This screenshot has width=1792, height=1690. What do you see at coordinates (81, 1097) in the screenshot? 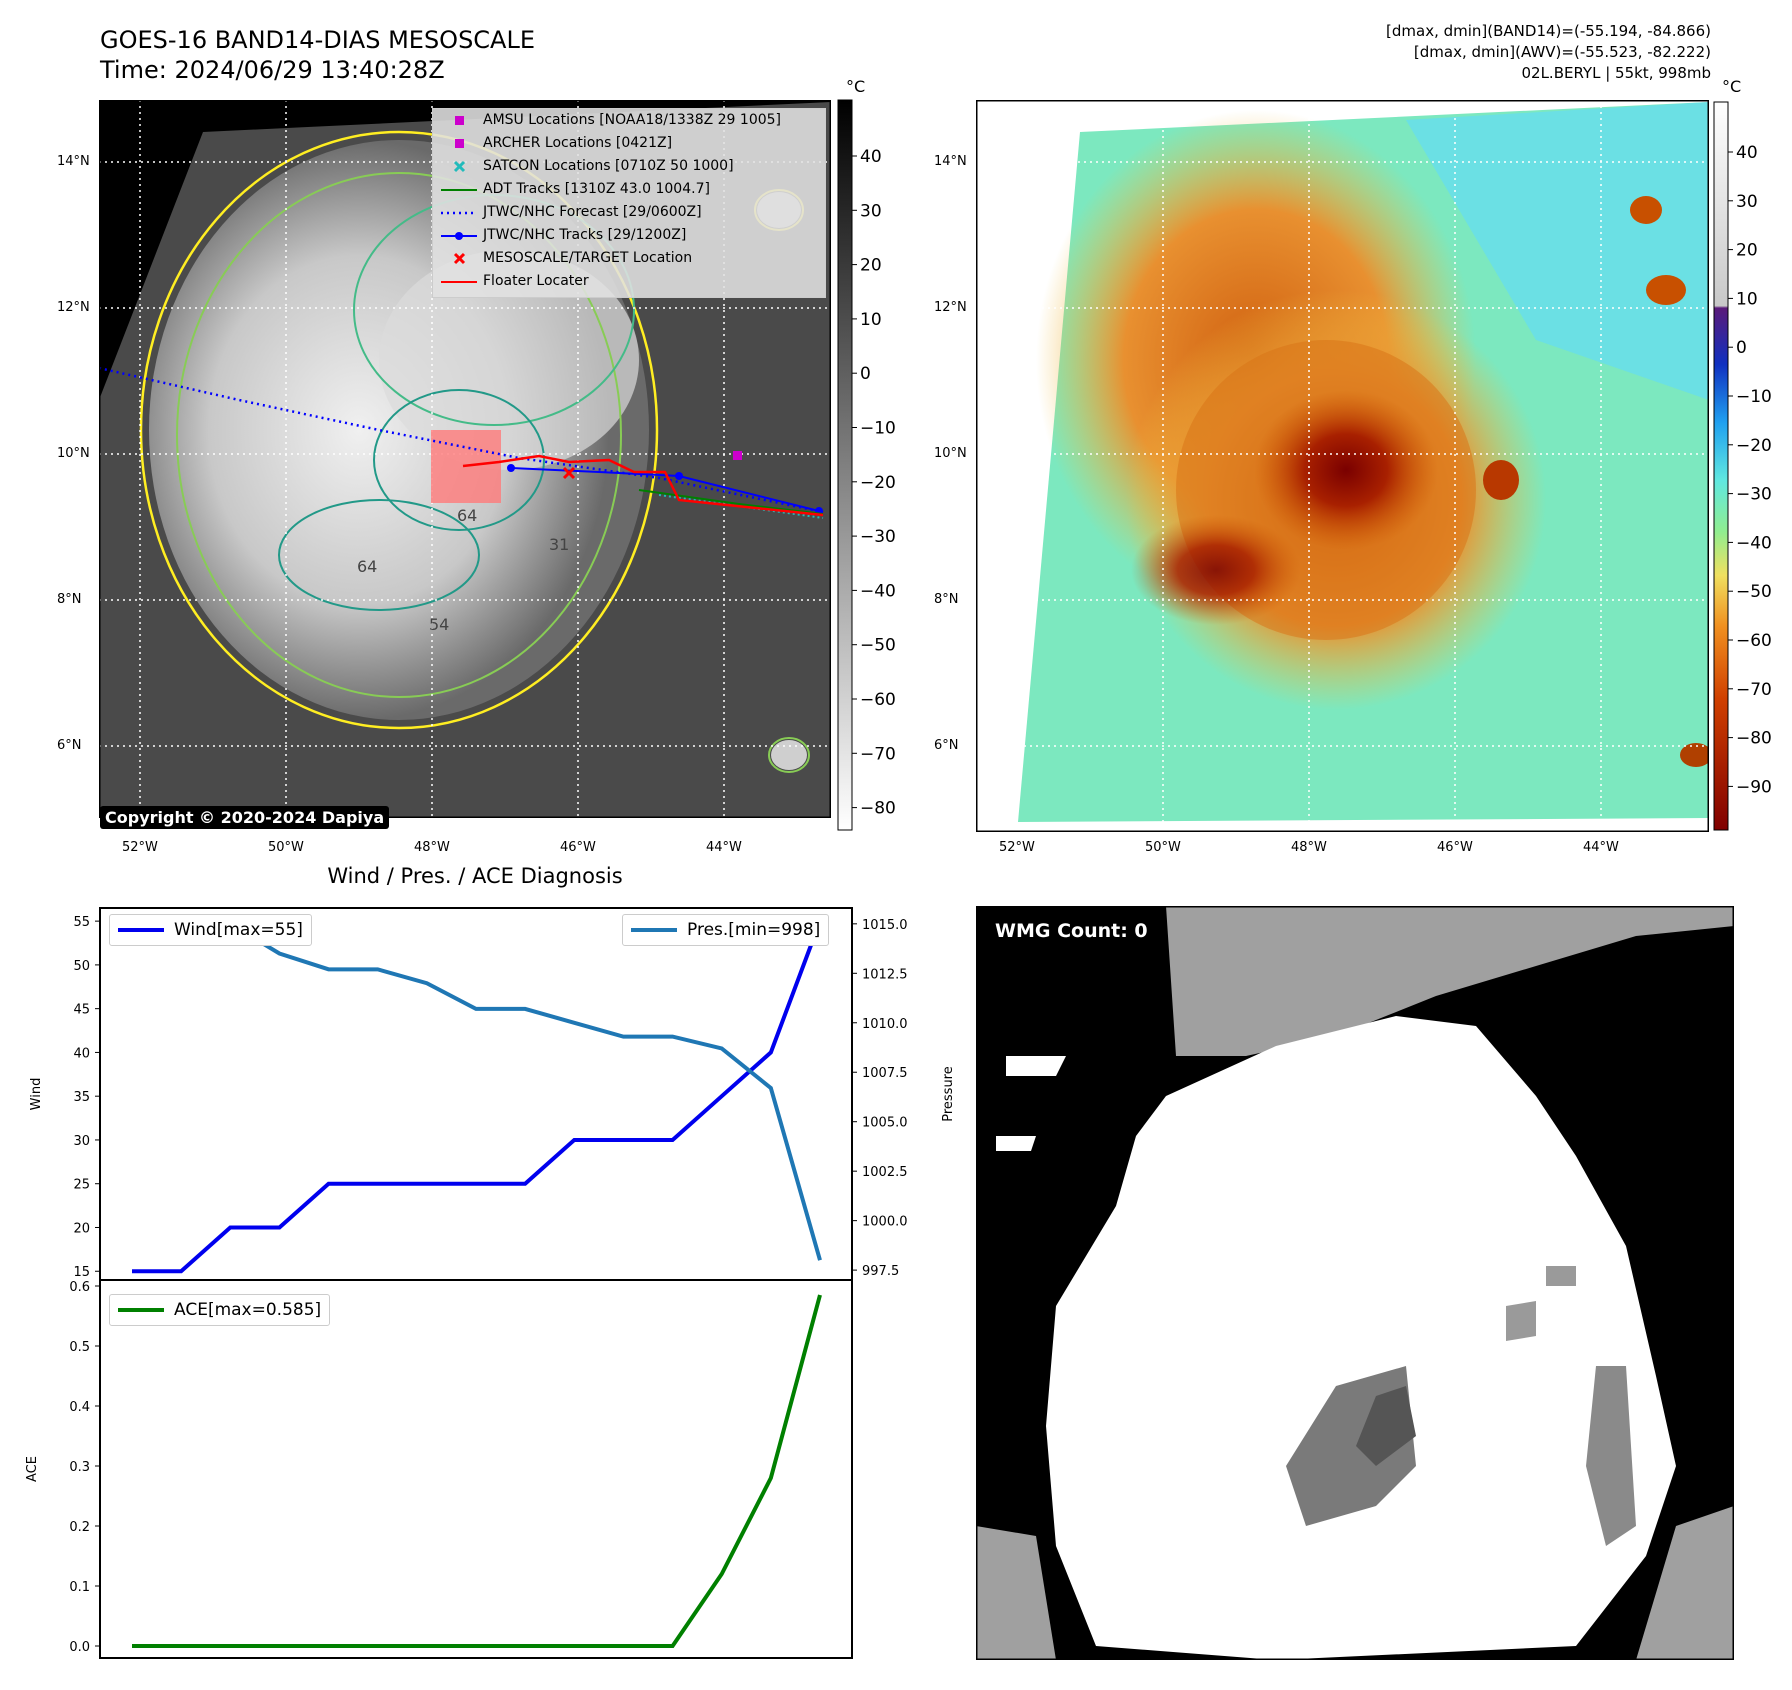
I see `y-tick-label: 35` at bounding box center [81, 1097].